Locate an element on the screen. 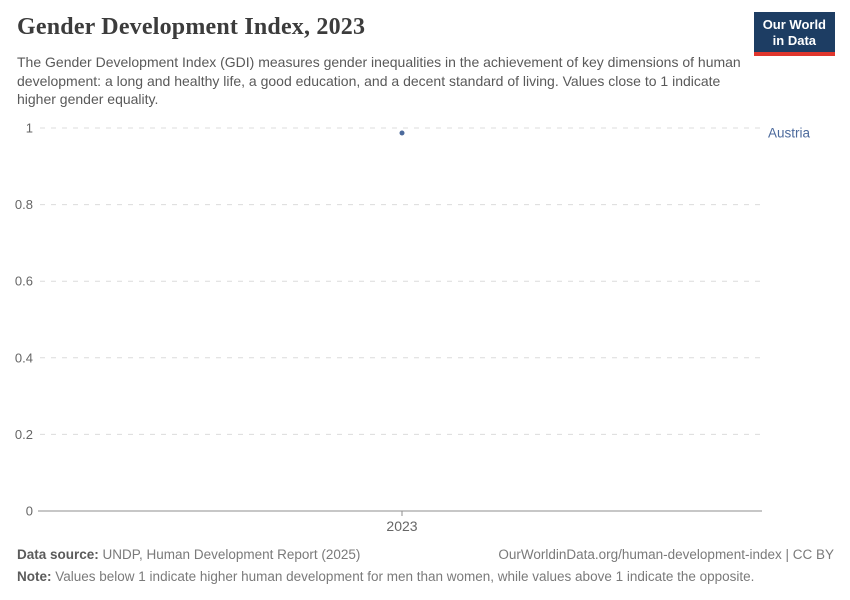  y-tick-label: 0 is located at coordinates (29, 511).